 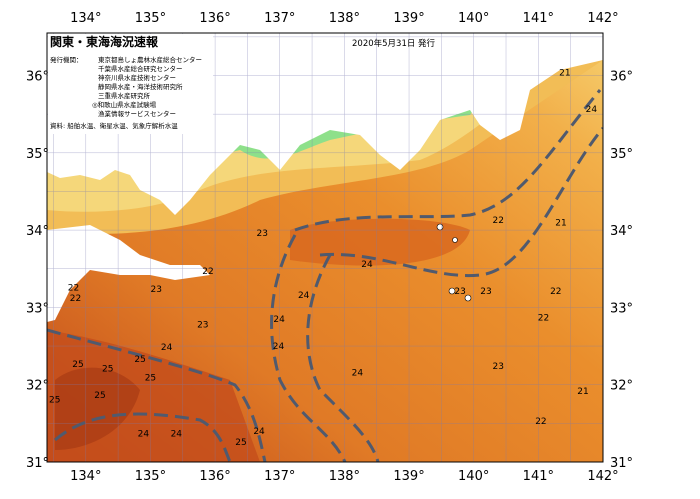 What do you see at coordinates (538, 476) in the screenshot?
I see `lon-tick-label-bottom: 141°` at bounding box center [538, 476].